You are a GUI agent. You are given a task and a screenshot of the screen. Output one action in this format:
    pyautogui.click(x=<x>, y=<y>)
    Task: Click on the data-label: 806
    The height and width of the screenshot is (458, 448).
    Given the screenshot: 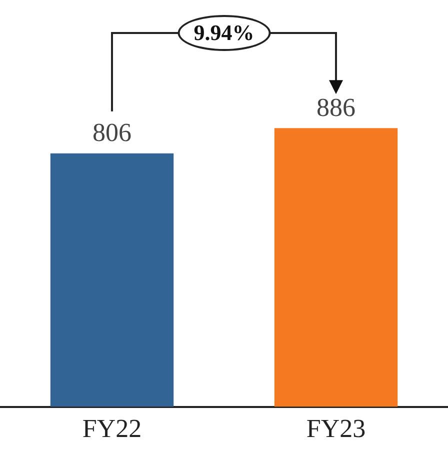 What is the action you would take?
    pyautogui.click(x=112, y=133)
    